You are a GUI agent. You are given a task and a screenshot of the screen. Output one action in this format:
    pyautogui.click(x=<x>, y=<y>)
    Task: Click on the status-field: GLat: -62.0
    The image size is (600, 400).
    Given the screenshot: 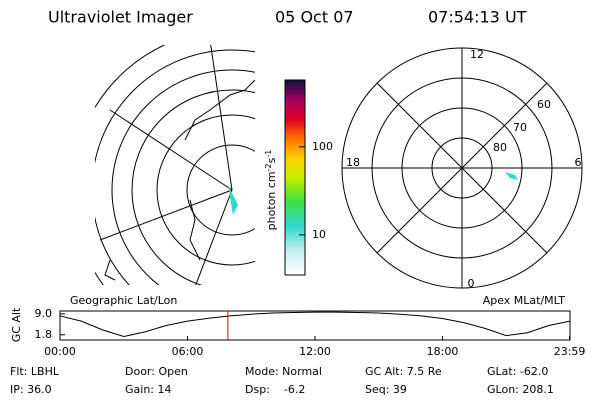 What is the action you would take?
    pyautogui.click(x=517, y=371)
    